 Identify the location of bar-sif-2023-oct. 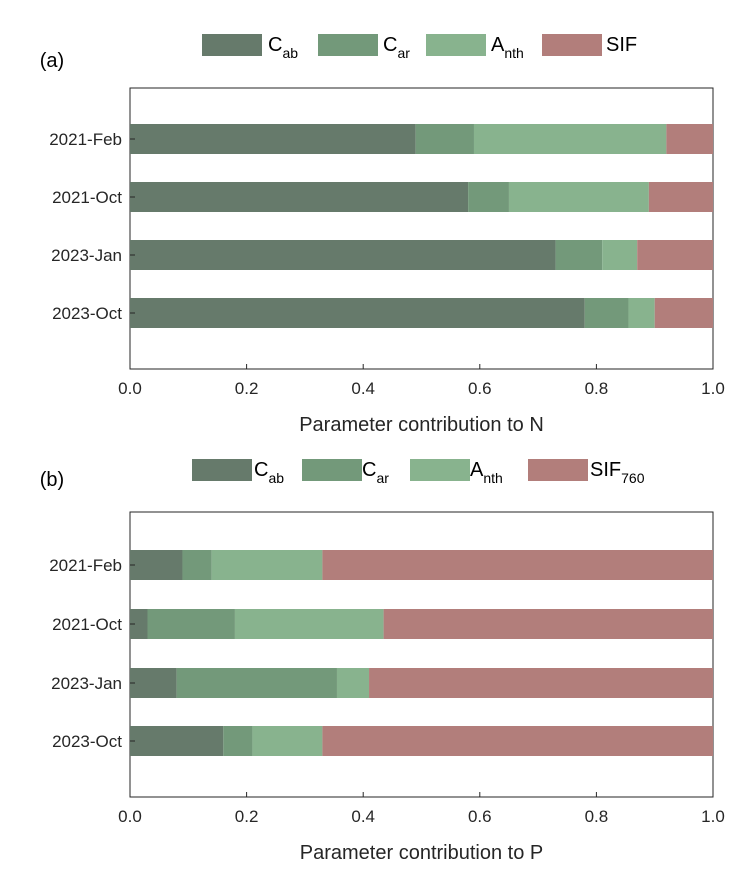
(683, 313).